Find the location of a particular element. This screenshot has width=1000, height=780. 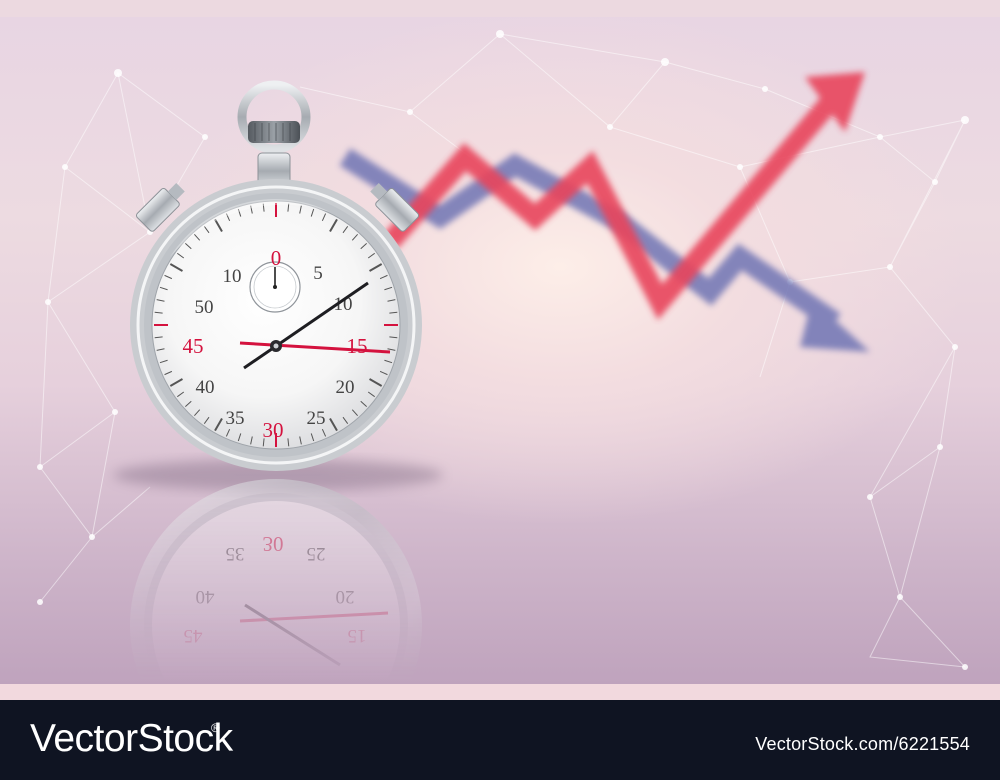

left-pusher-icon is located at coordinates (160, 207).